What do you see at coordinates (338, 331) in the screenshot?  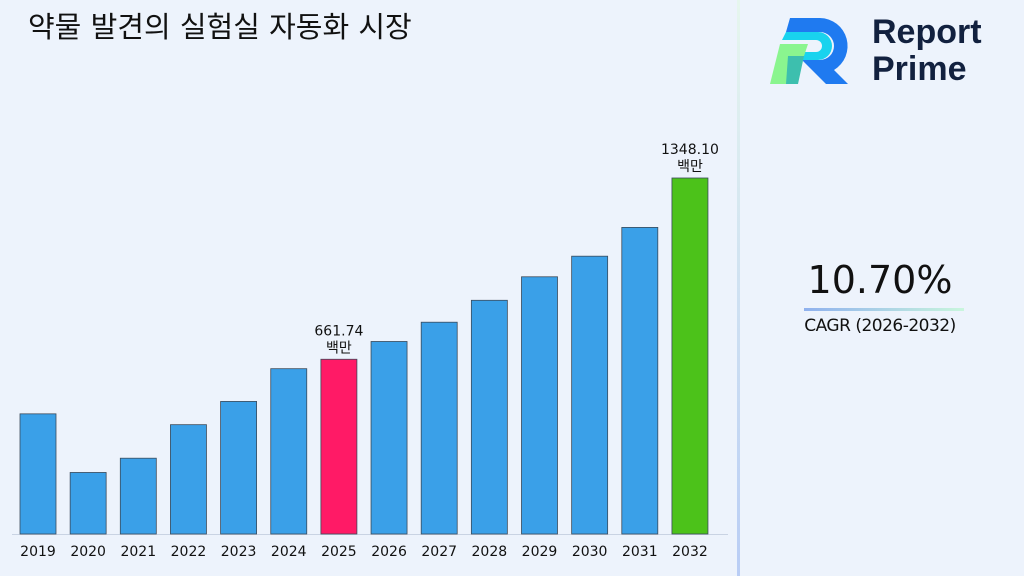 I see `data-label-value: 661.74` at bounding box center [338, 331].